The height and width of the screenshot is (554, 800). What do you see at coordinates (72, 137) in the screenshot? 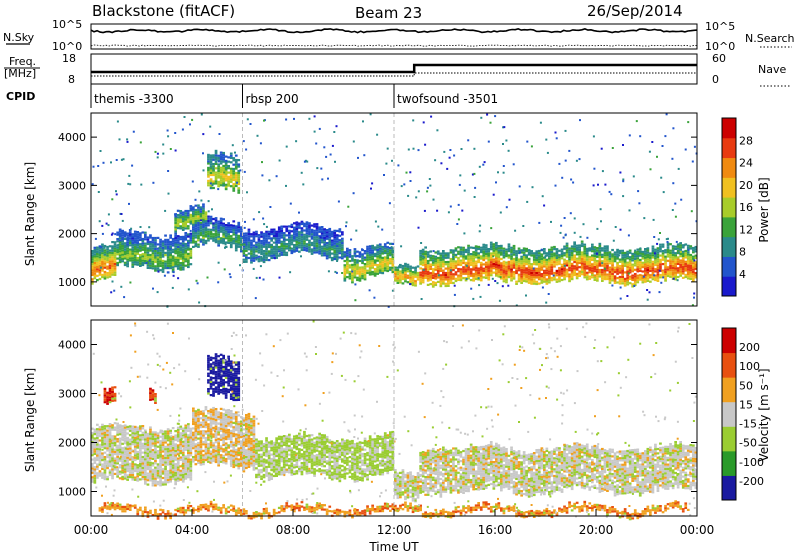
I see `y-tick-label: 4000` at bounding box center [72, 137].